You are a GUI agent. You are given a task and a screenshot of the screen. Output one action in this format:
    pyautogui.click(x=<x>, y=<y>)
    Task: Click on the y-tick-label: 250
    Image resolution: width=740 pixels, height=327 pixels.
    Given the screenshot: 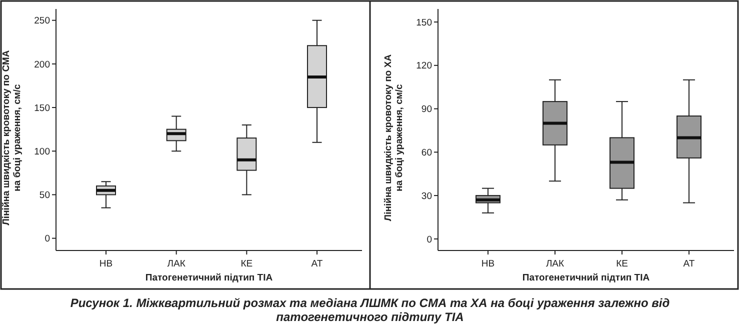 What is the action you would take?
    pyautogui.click(x=42, y=21)
    